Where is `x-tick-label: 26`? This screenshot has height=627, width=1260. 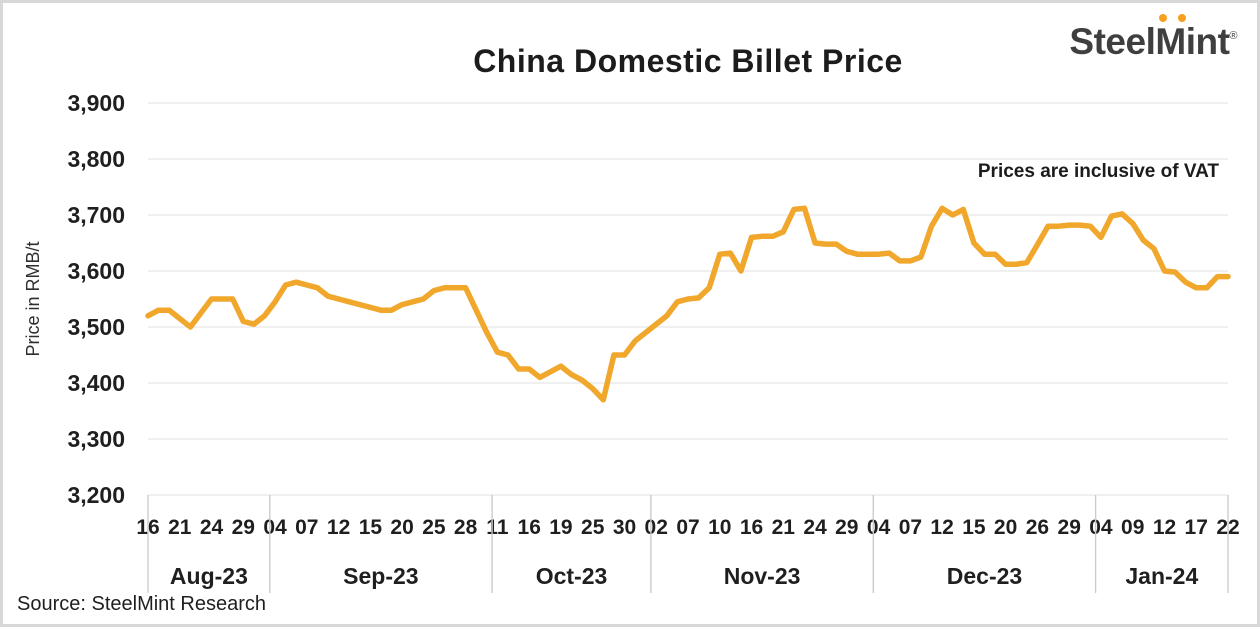 x-tick-label: 26 is located at coordinates (1037, 527).